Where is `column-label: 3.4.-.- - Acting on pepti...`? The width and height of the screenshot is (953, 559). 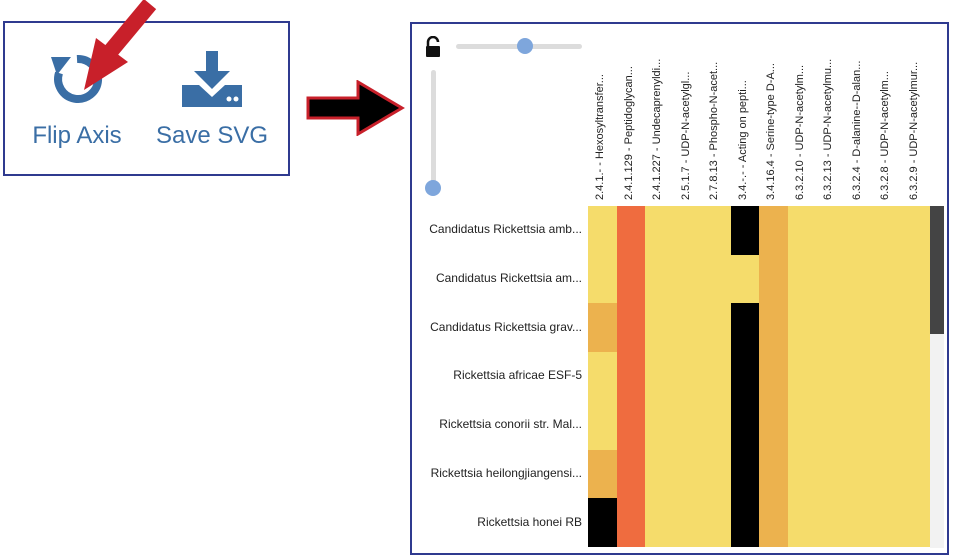
column-label: 3.4.-.- - Acting on pepti... is located at coordinates (742, 140).